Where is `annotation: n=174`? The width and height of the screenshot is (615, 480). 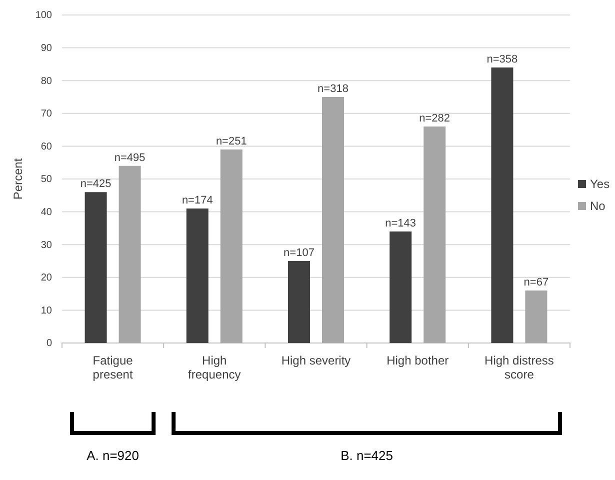
annotation: n=174 is located at coordinates (197, 200).